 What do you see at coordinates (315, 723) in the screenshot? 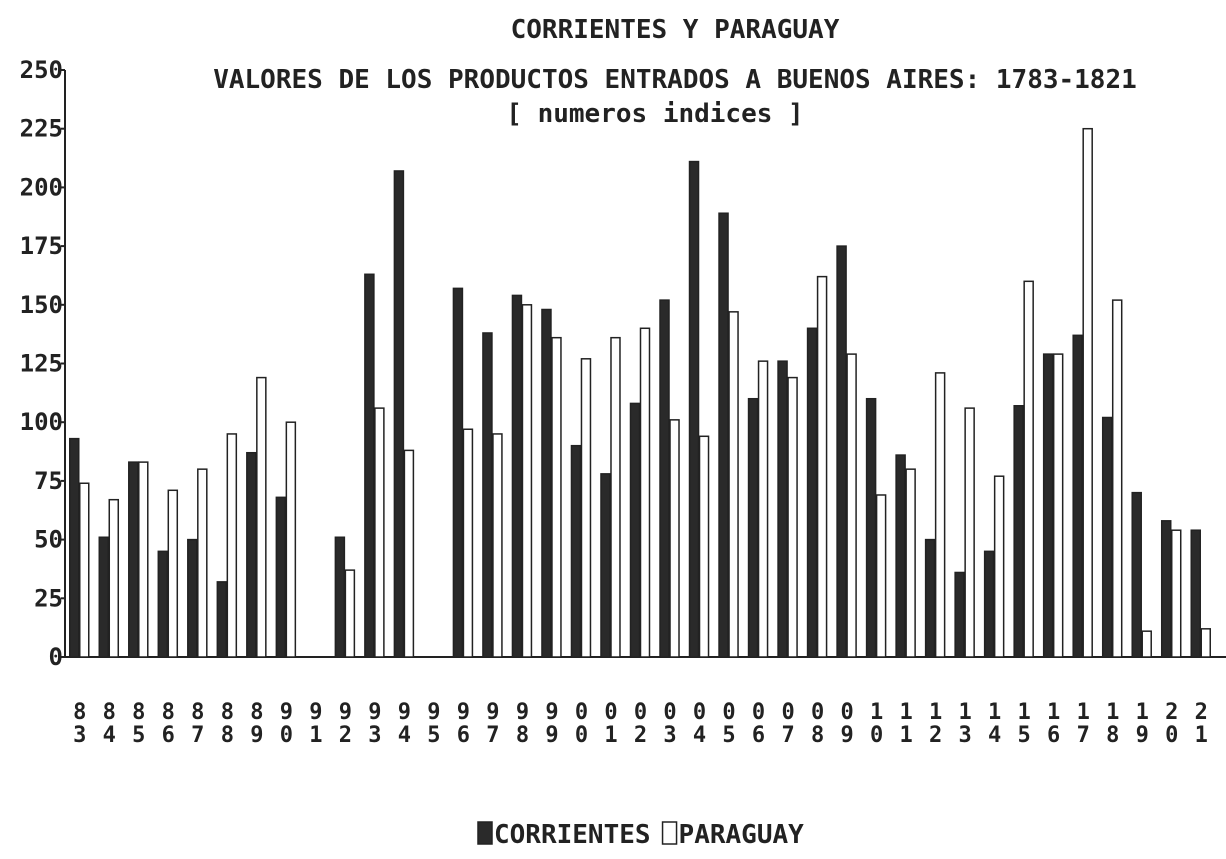
I see `x-tick-label: 91` at bounding box center [315, 723].